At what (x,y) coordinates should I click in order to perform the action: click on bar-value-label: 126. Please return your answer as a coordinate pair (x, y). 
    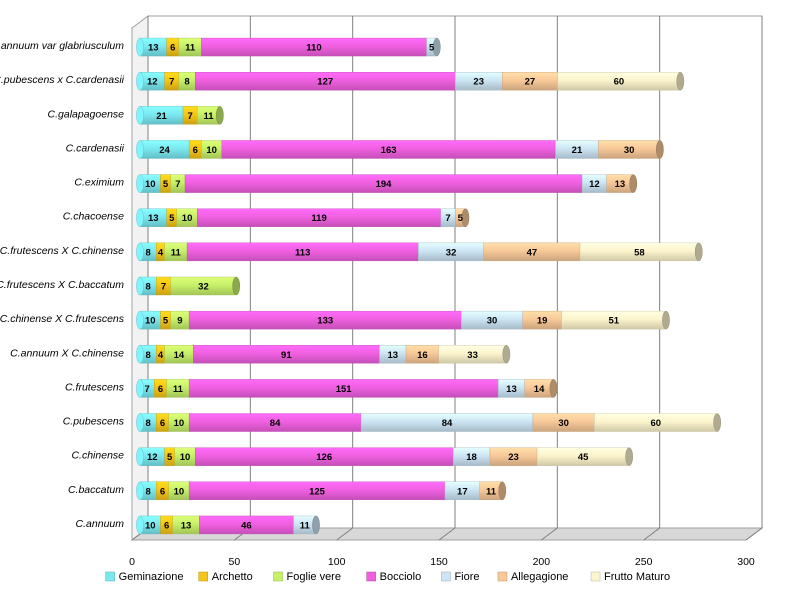
    Looking at the image, I should click on (324, 457).